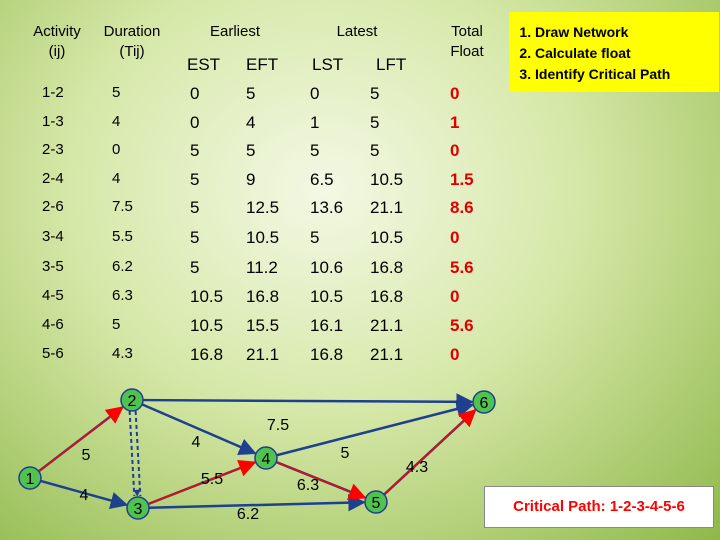 This screenshot has width=720, height=540. I want to click on cell-lst: 0, so click(315, 93).